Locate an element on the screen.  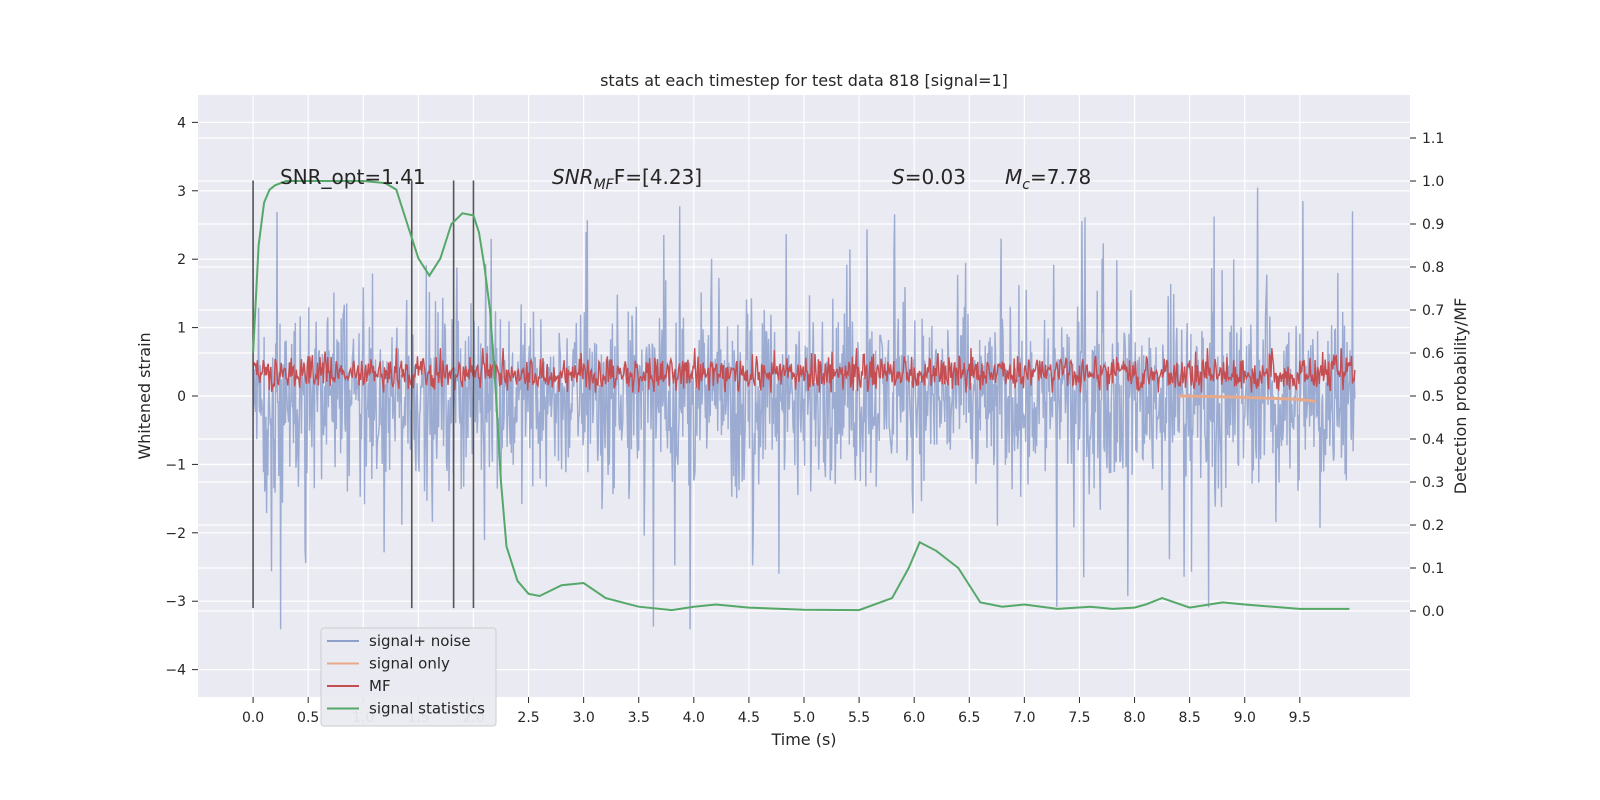
y-tick-label-left: −4 is located at coordinates (175, 671).